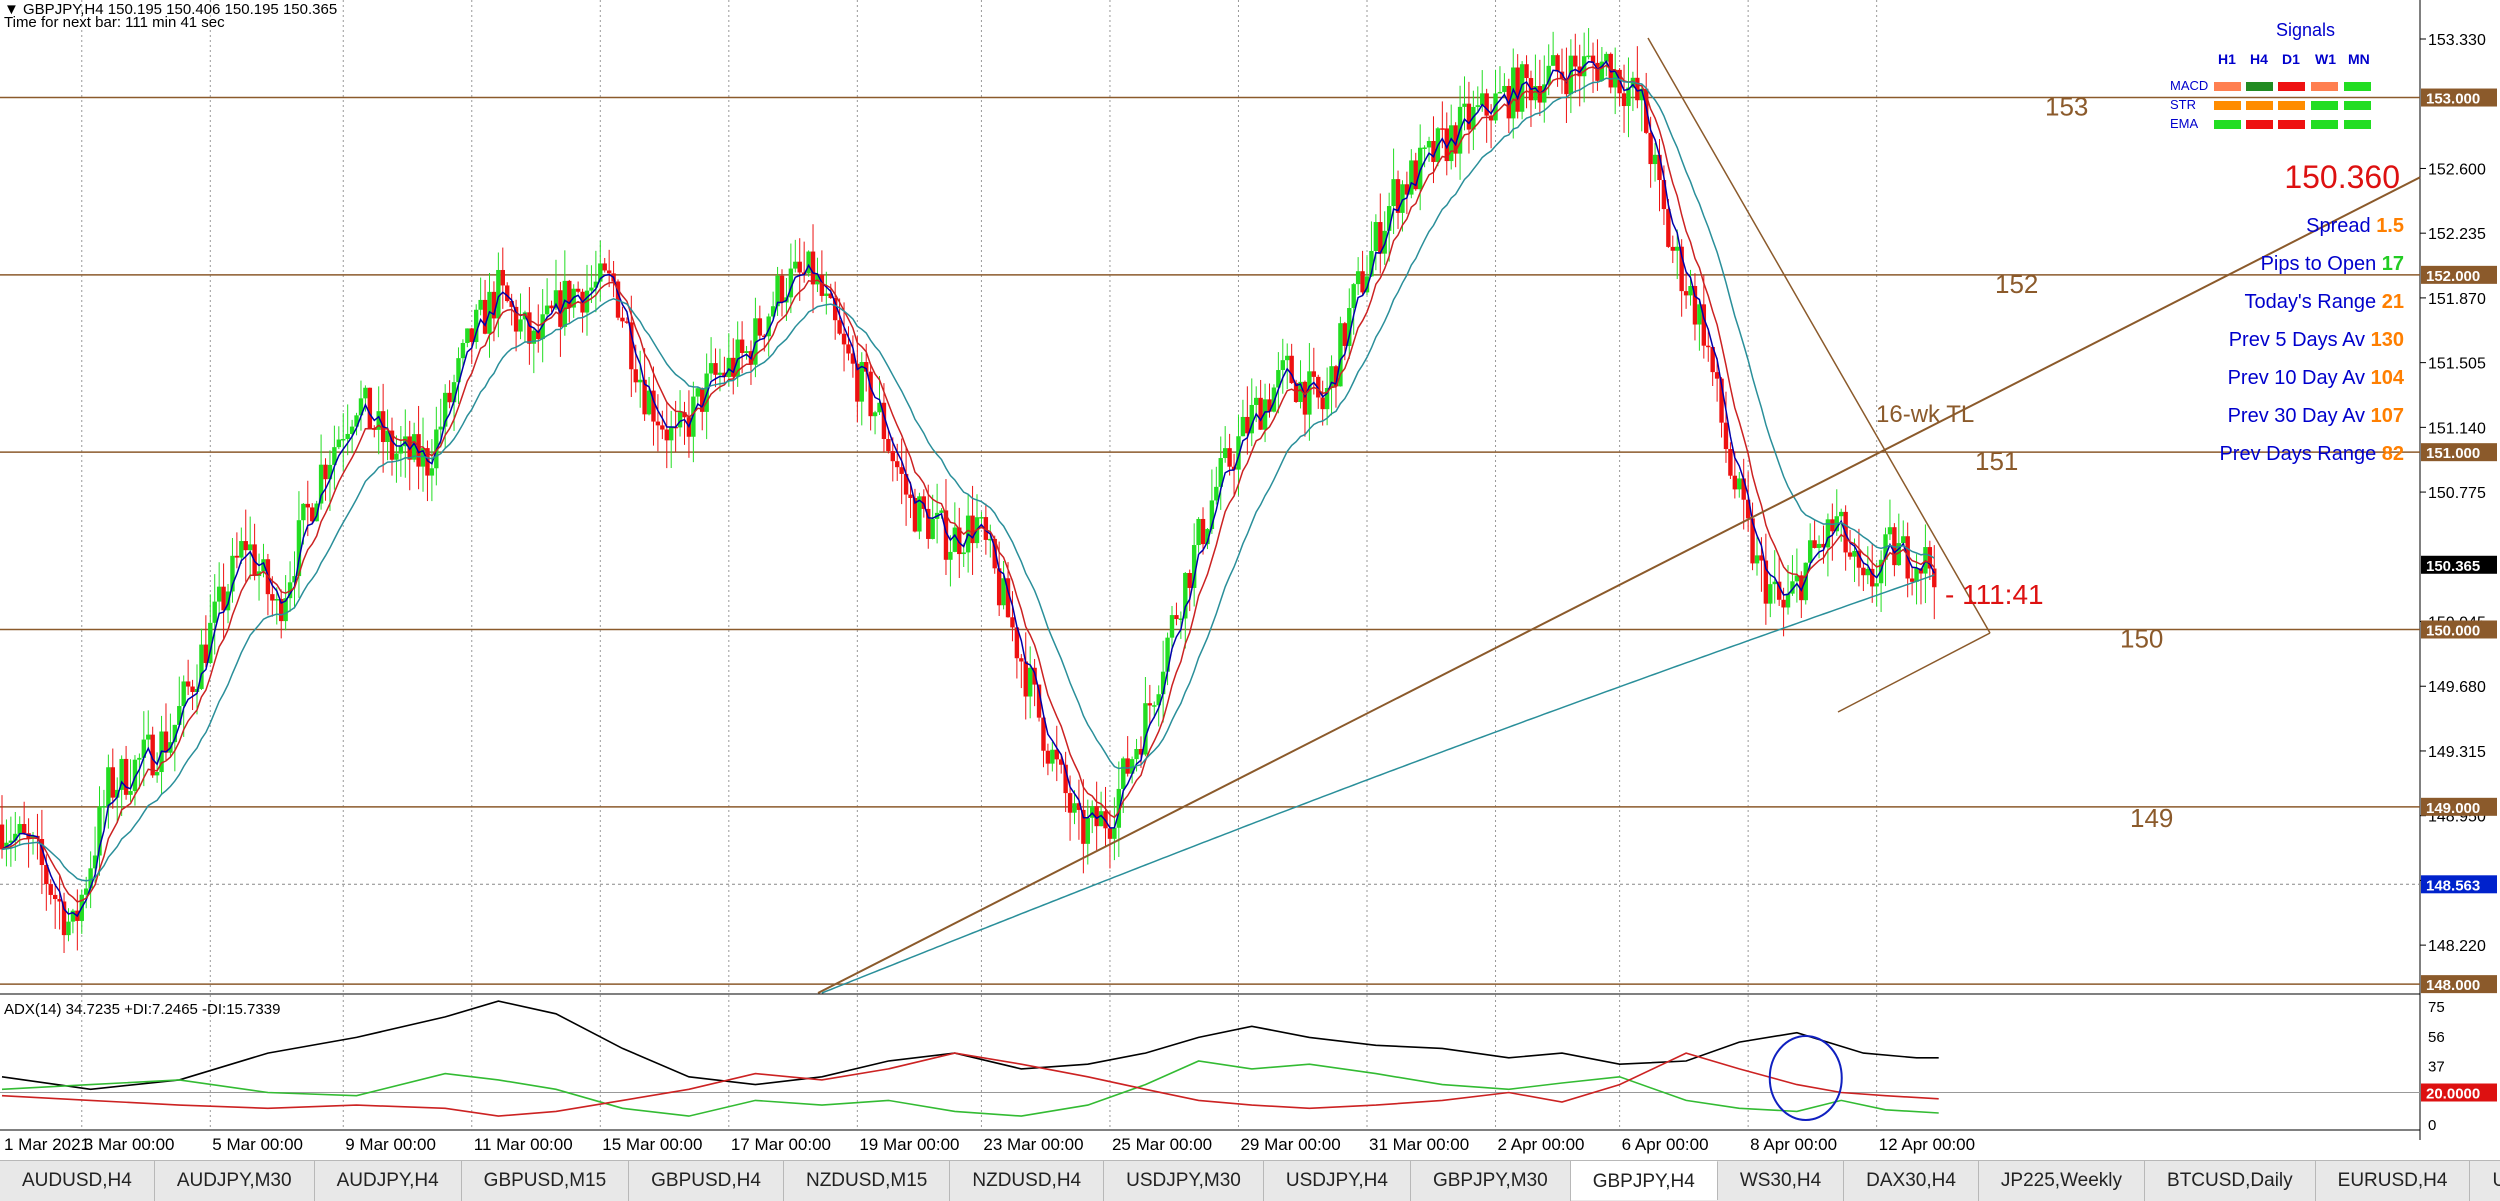 The width and height of the screenshot is (2500, 1201). What do you see at coordinates (1184, 1181) in the screenshot?
I see `tab-usdjpy-m30: USDJPY,M30` at bounding box center [1184, 1181].